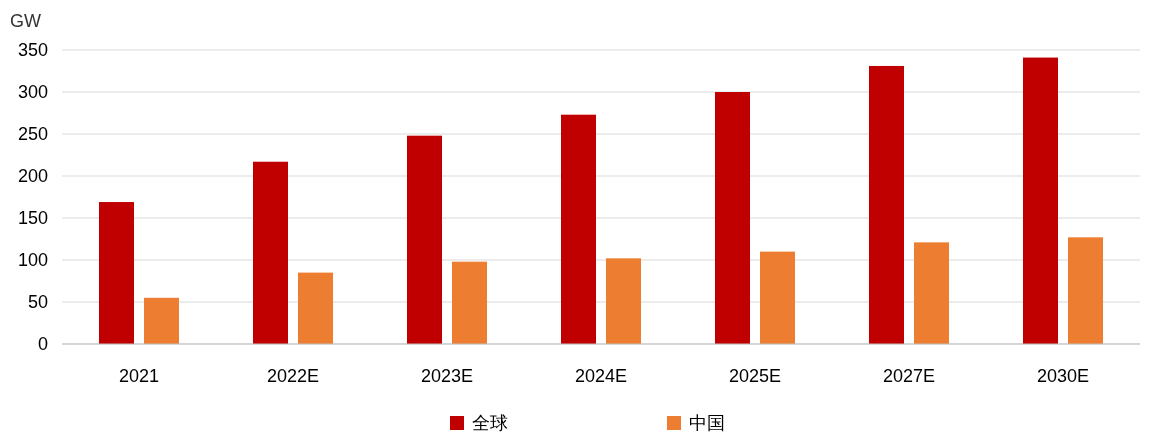 This screenshot has width=1153, height=433. Describe the element at coordinates (37, 302) in the screenshot. I see `y-tick-label: 50` at that location.